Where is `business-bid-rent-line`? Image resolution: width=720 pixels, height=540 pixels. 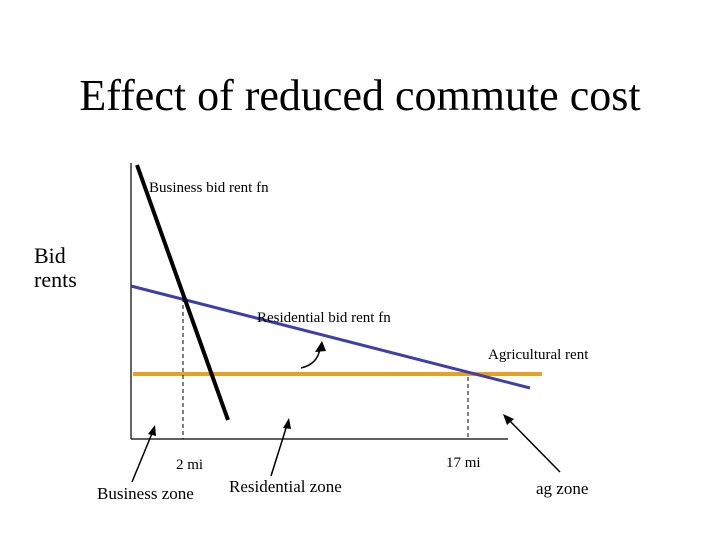
business-bid-rent-line is located at coordinates (182, 292).